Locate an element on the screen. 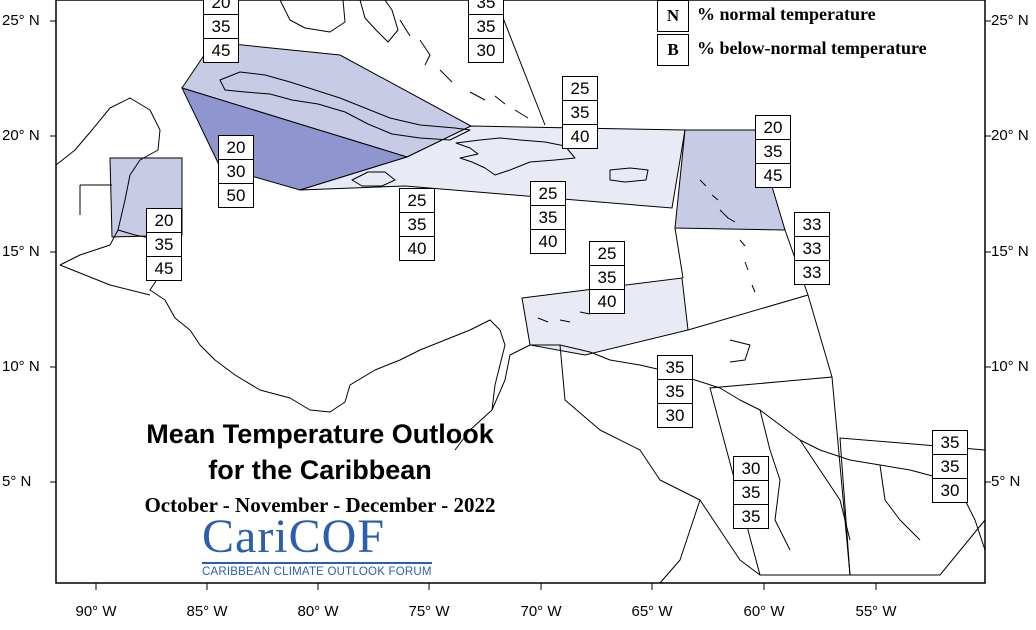 The width and height of the screenshot is (1036, 630). logo-wordmark: CariCOF is located at coordinates (294, 536).